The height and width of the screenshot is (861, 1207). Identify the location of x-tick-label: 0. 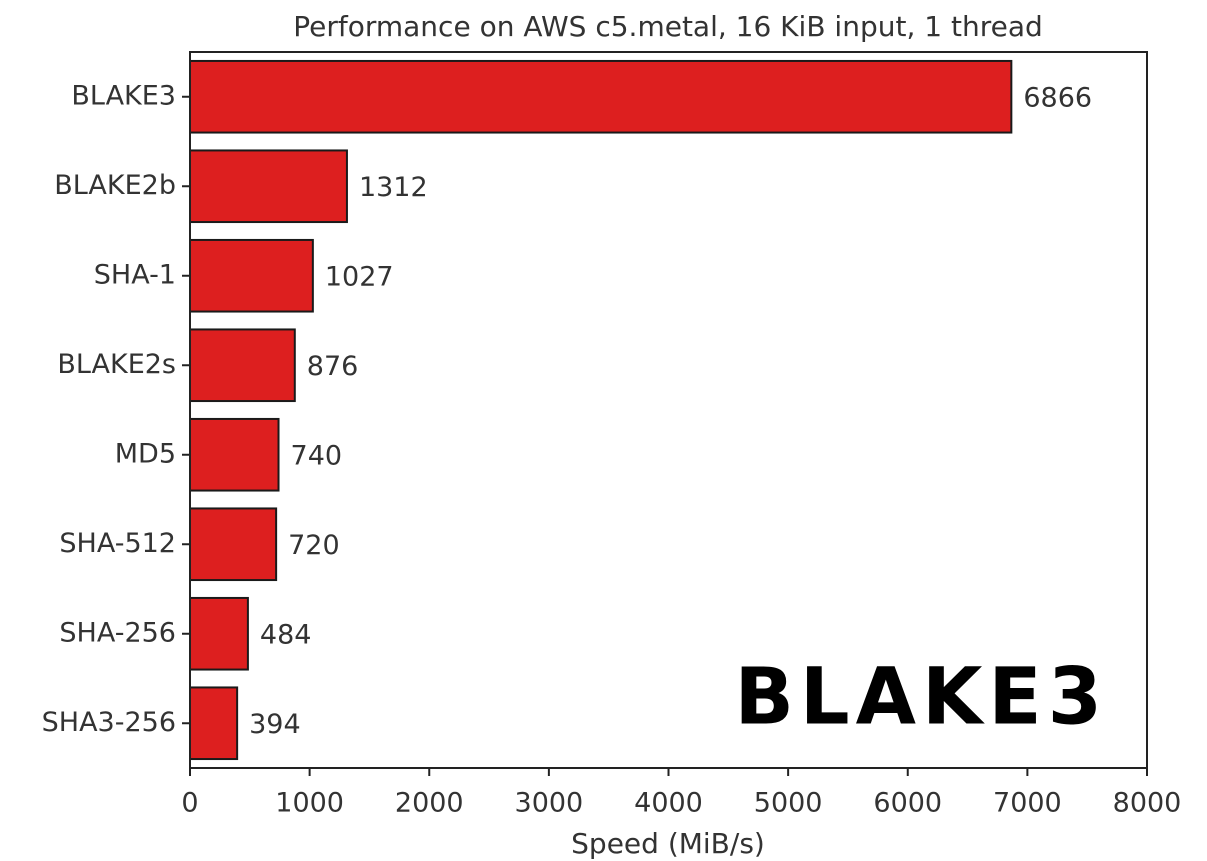
(189, 803).